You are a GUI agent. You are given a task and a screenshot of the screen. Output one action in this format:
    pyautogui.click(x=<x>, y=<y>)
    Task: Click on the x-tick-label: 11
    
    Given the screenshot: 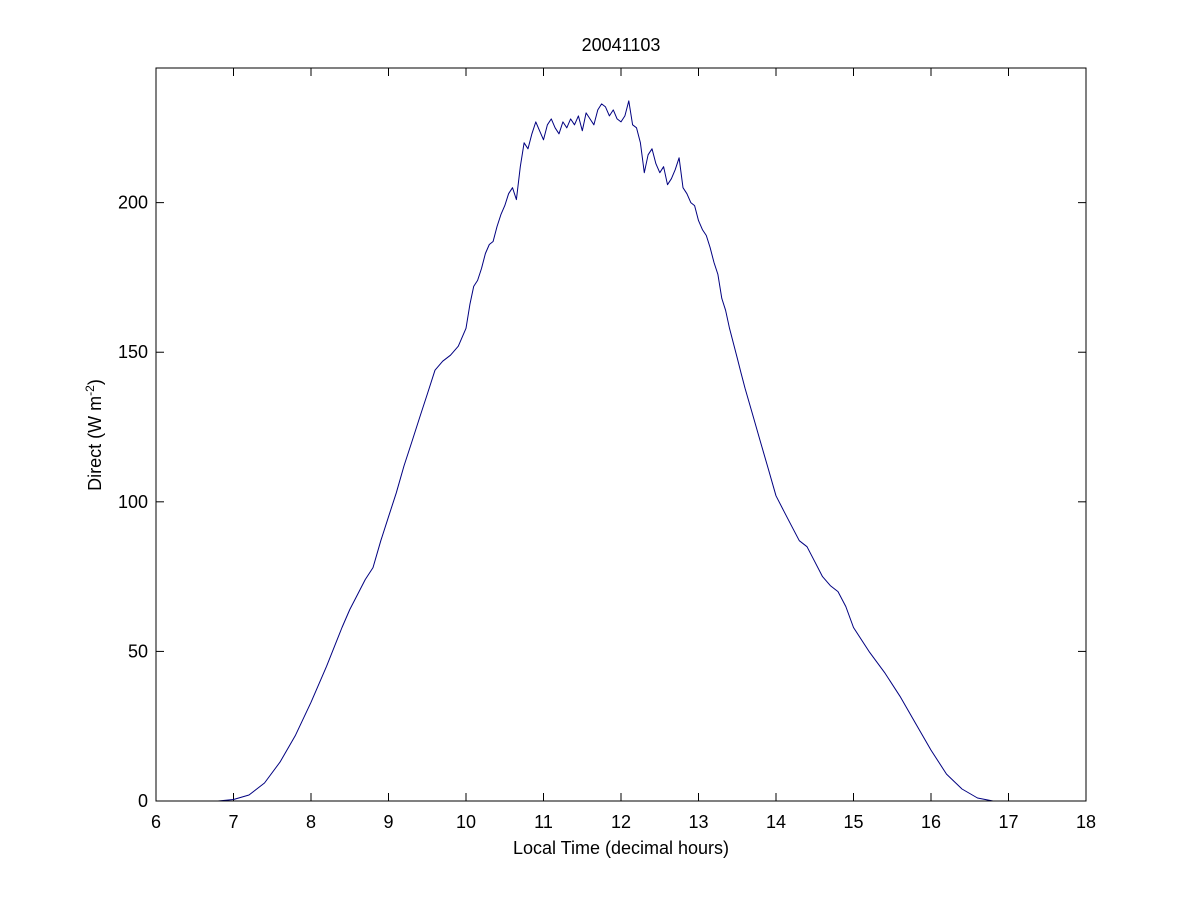 What is the action you would take?
    pyautogui.click(x=543, y=822)
    